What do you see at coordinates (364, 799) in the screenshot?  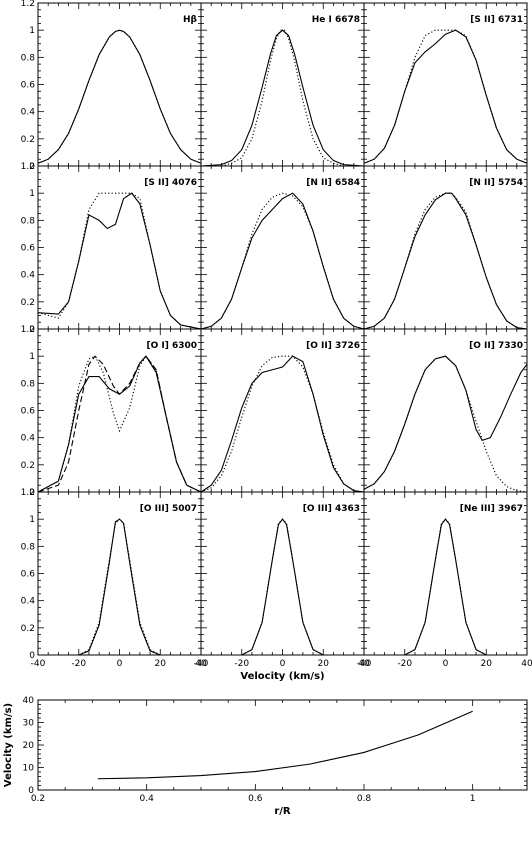 I see `x-tick-label: 0.8` at bounding box center [364, 799].